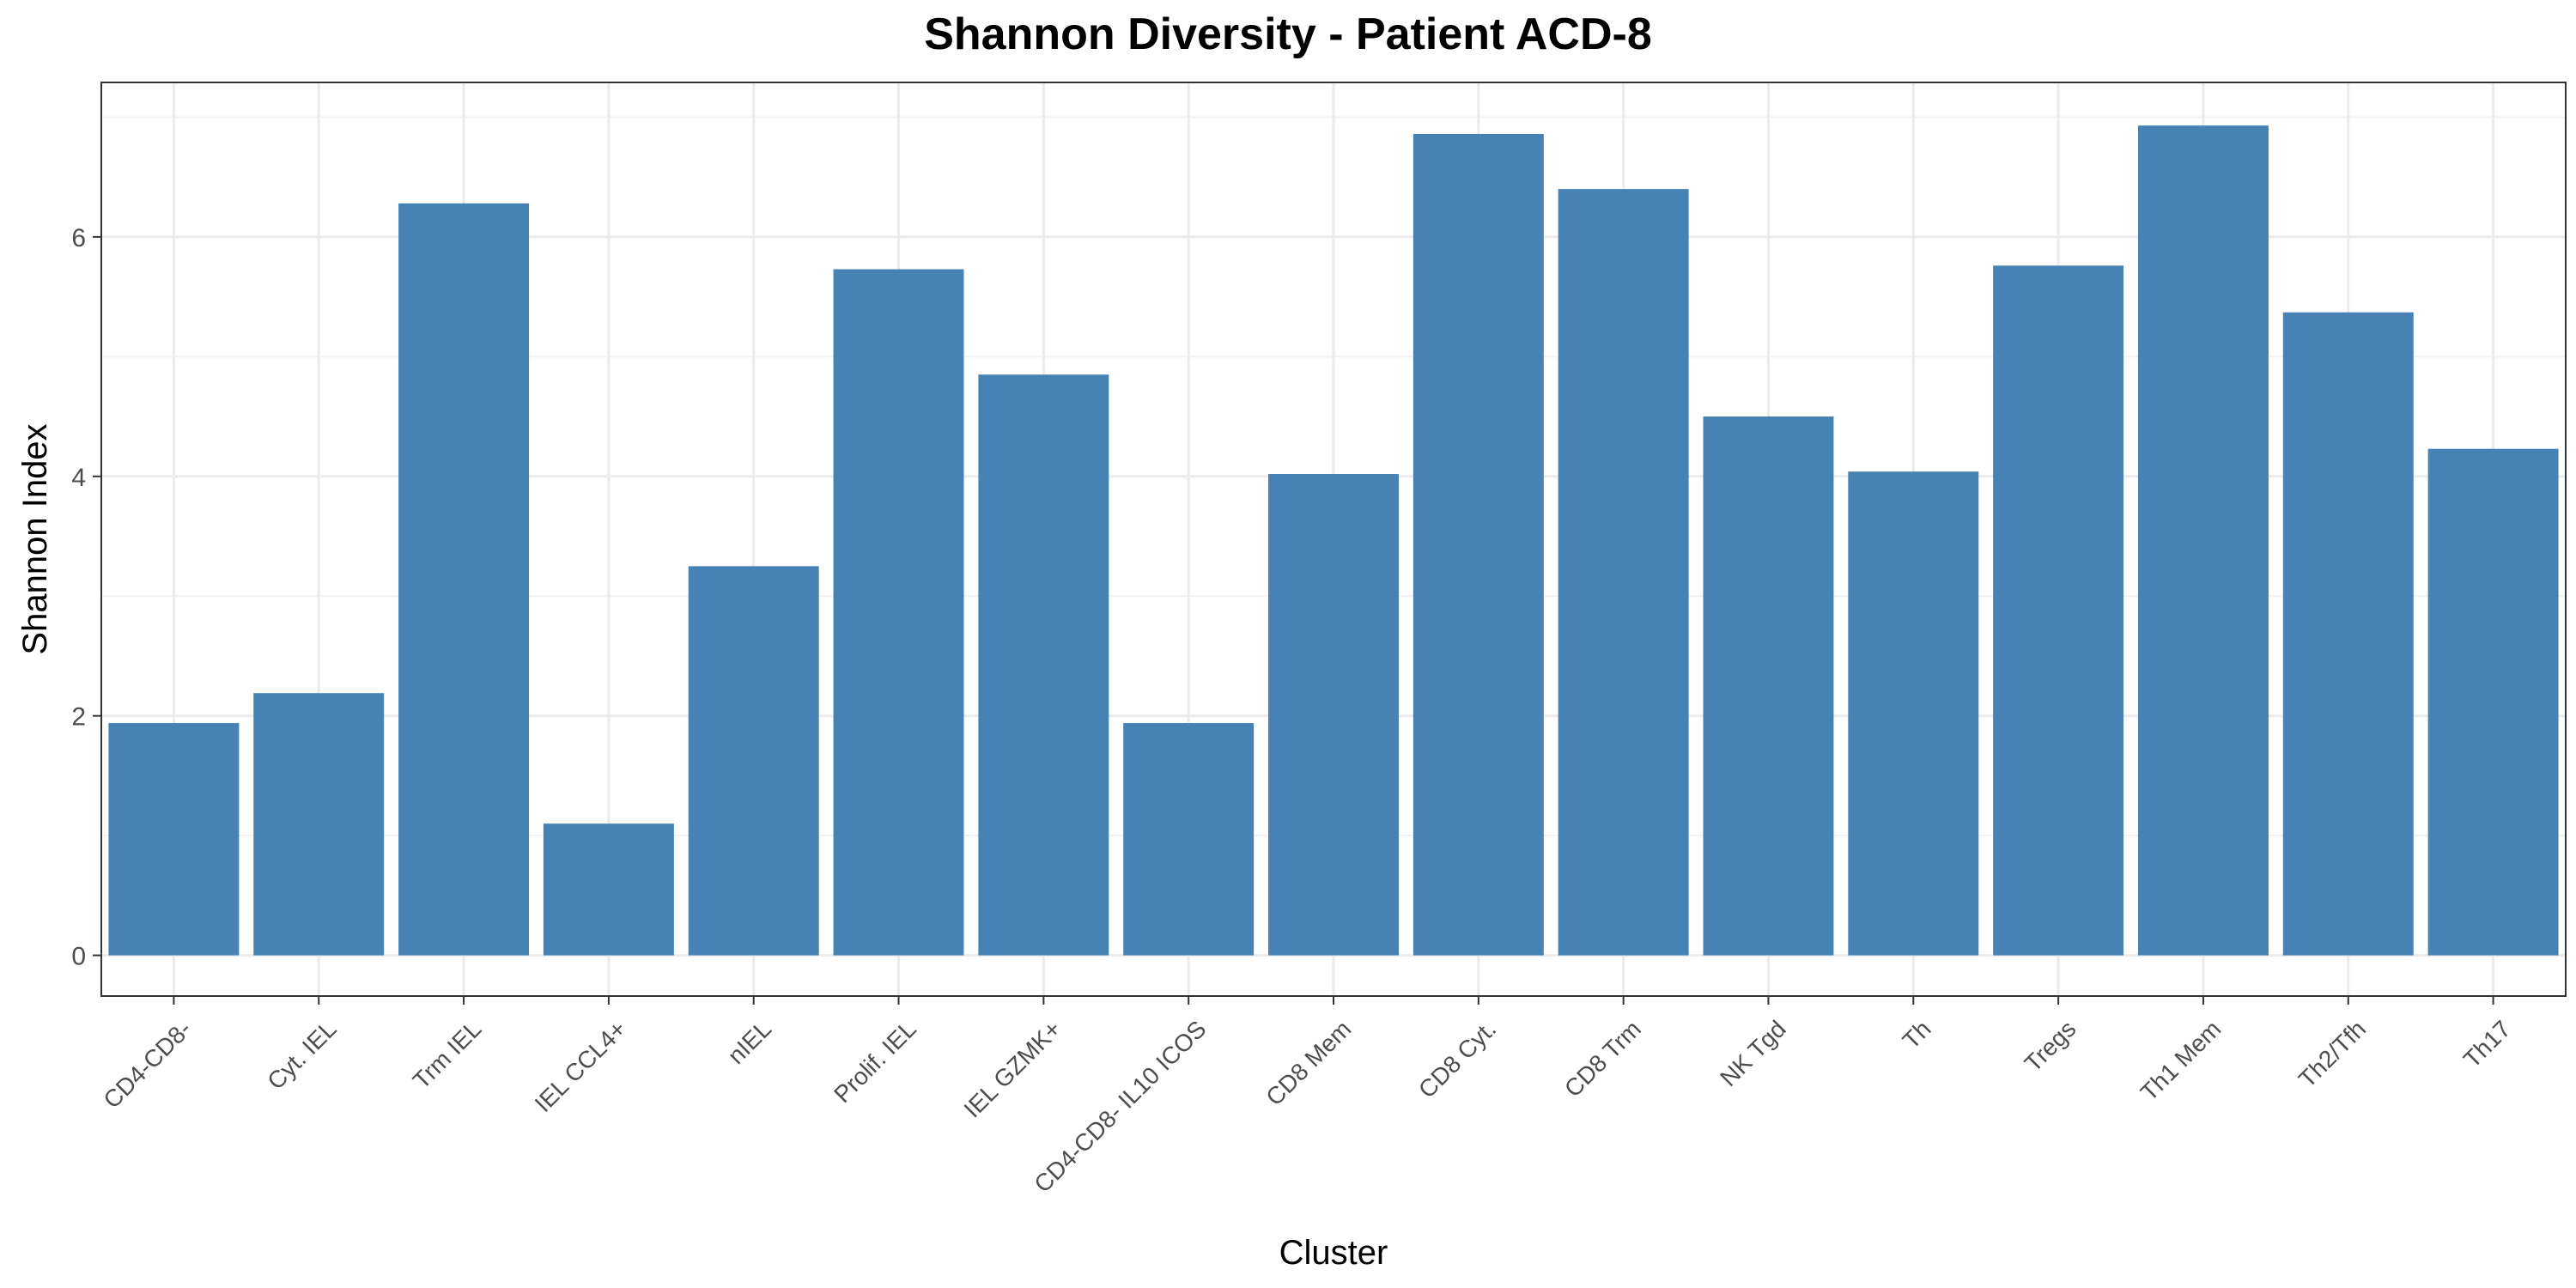 The height and width of the screenshot is (1288, 2576). Describe the element at coordinates (2487, 1043) in the screenshot. I see `x-tick-label: Th17` at that location.